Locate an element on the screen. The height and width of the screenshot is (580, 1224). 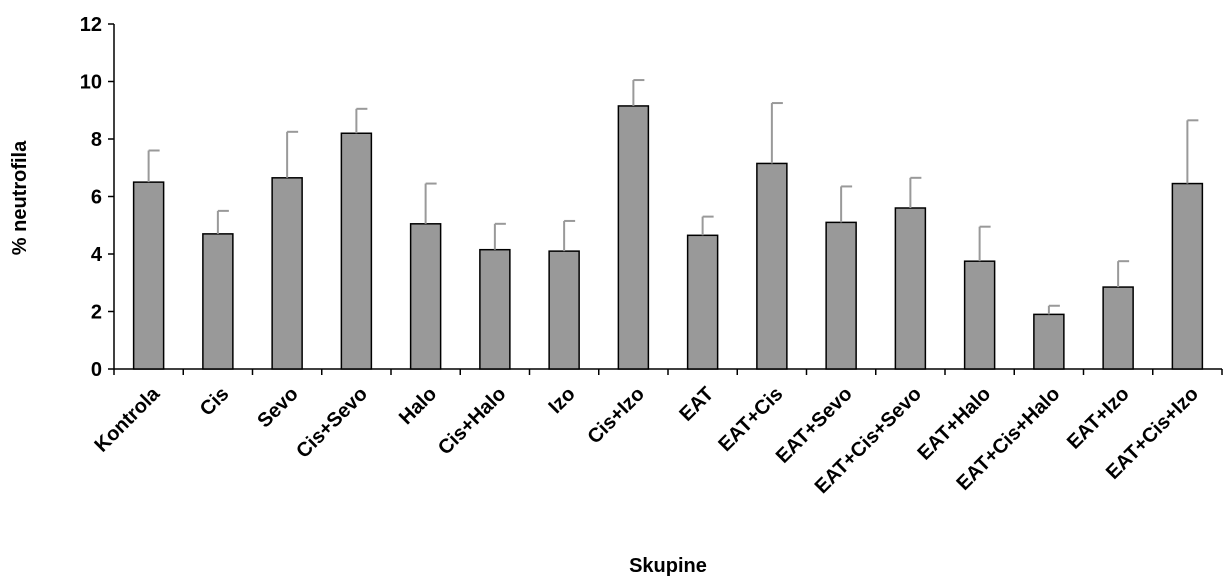
x-tick-label: Cis+Sevo is located at coordinates (332, 423).